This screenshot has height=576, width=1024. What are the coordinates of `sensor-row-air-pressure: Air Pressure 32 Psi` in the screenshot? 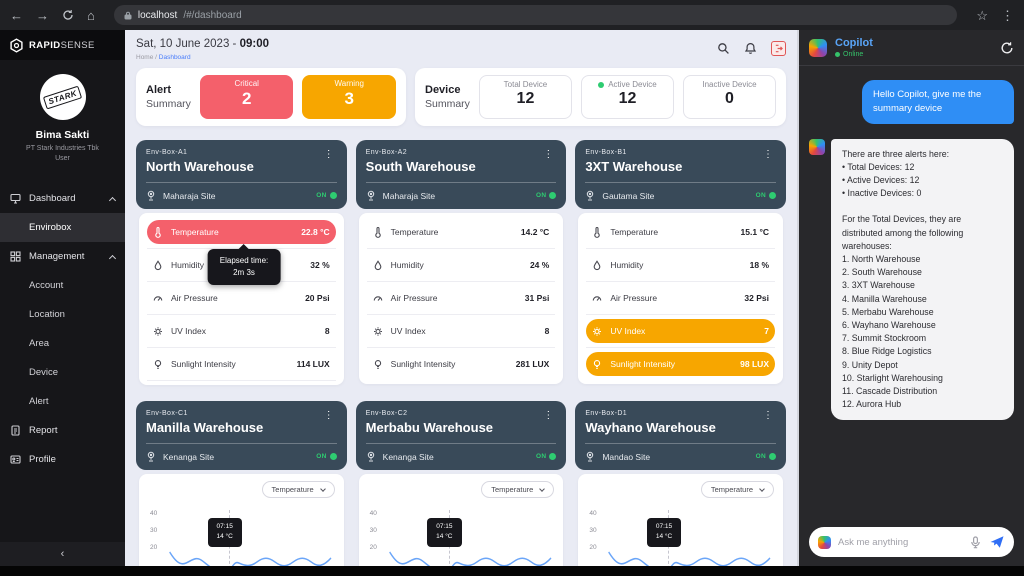 It's located at (680, 298).